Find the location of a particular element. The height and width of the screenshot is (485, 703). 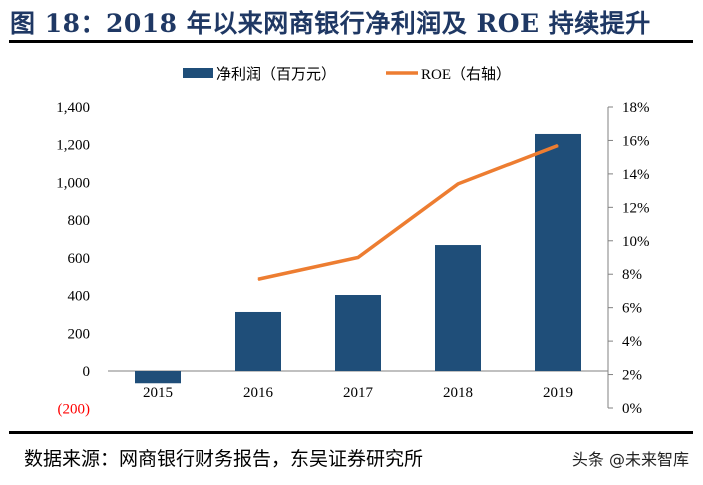

watermark: 头条 @未来智库 is located at coordinates (630, 458).